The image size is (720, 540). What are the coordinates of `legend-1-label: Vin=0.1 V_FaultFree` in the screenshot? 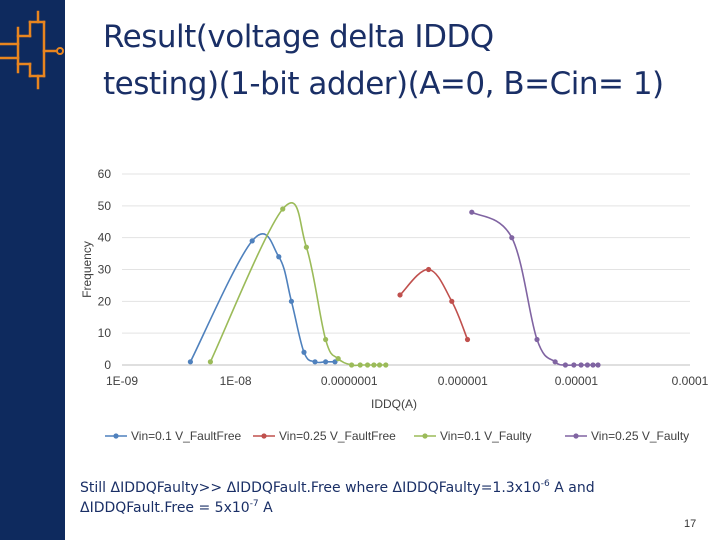 It's located at (186, 436).